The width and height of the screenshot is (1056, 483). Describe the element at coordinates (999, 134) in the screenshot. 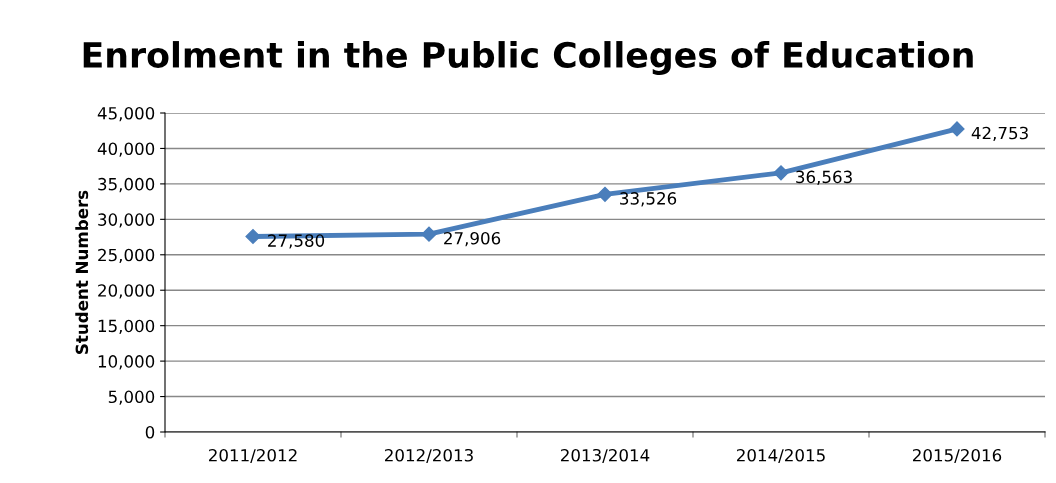

I see `text: 42,753` at that location.